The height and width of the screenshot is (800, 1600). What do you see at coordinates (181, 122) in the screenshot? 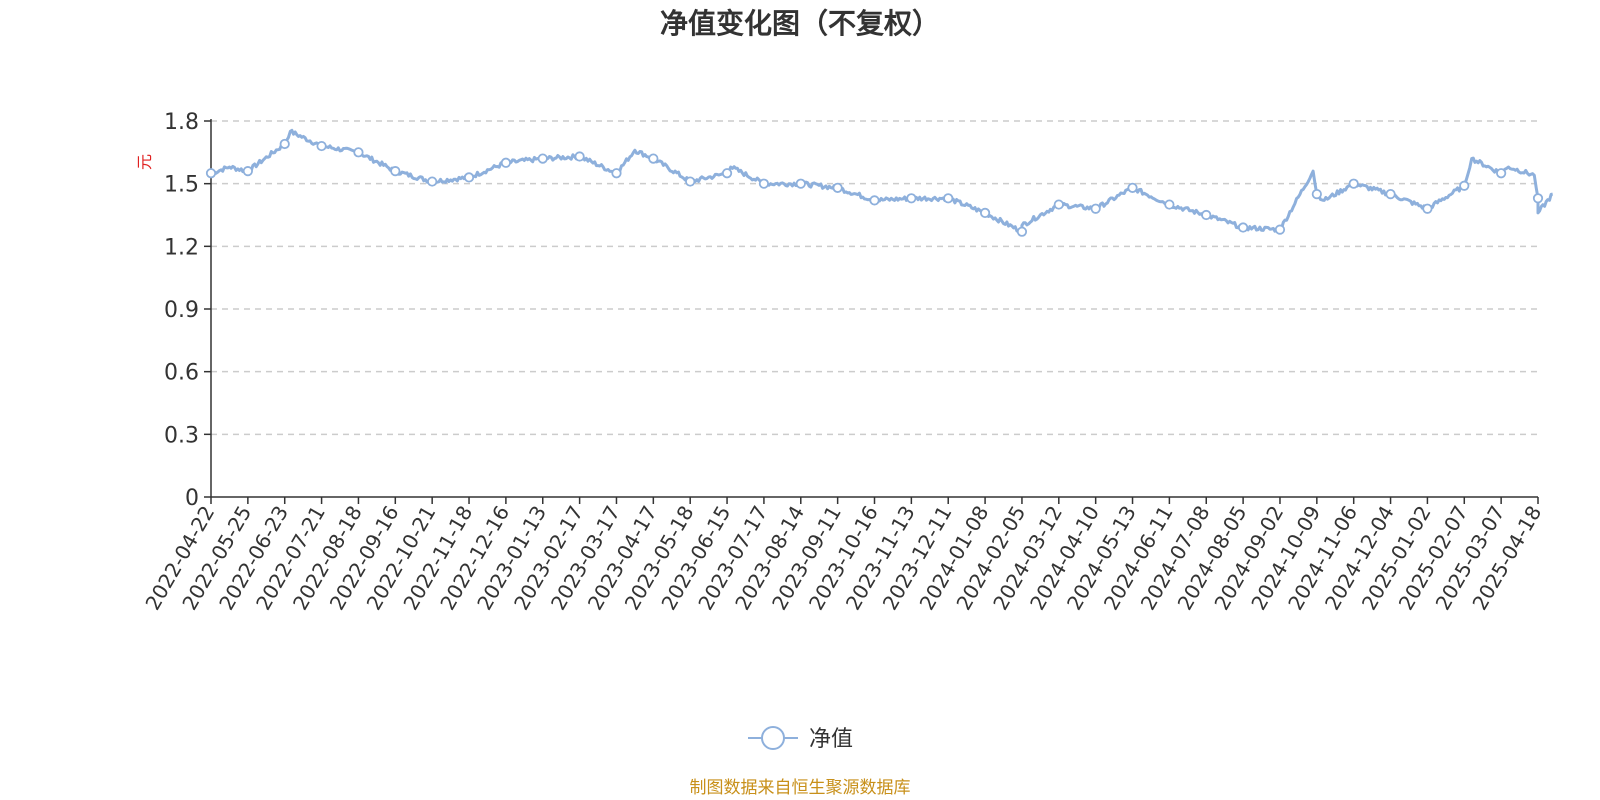
I see `y-tick-label: 1.8` at bounding box center [181, 122].